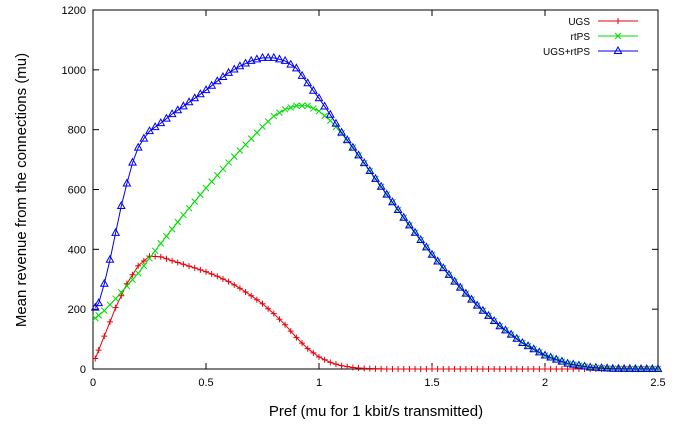  I want to click on y-tick-label: 200, so click(77, 310).